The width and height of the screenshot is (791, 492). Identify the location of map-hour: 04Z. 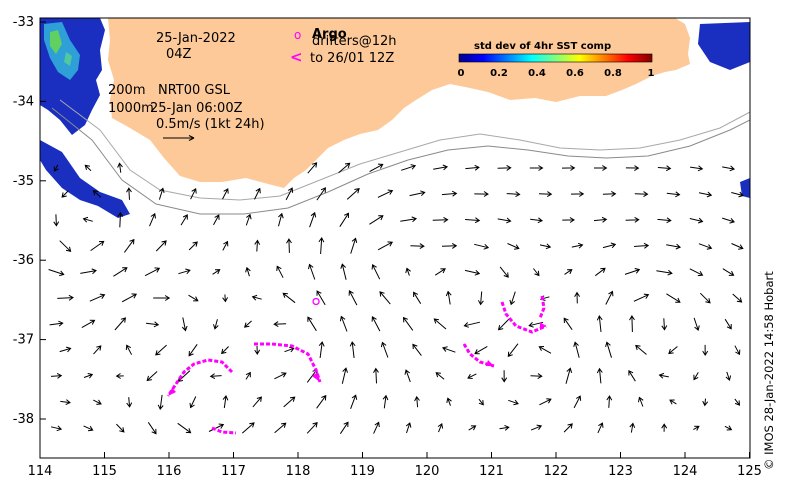
(179, 54).